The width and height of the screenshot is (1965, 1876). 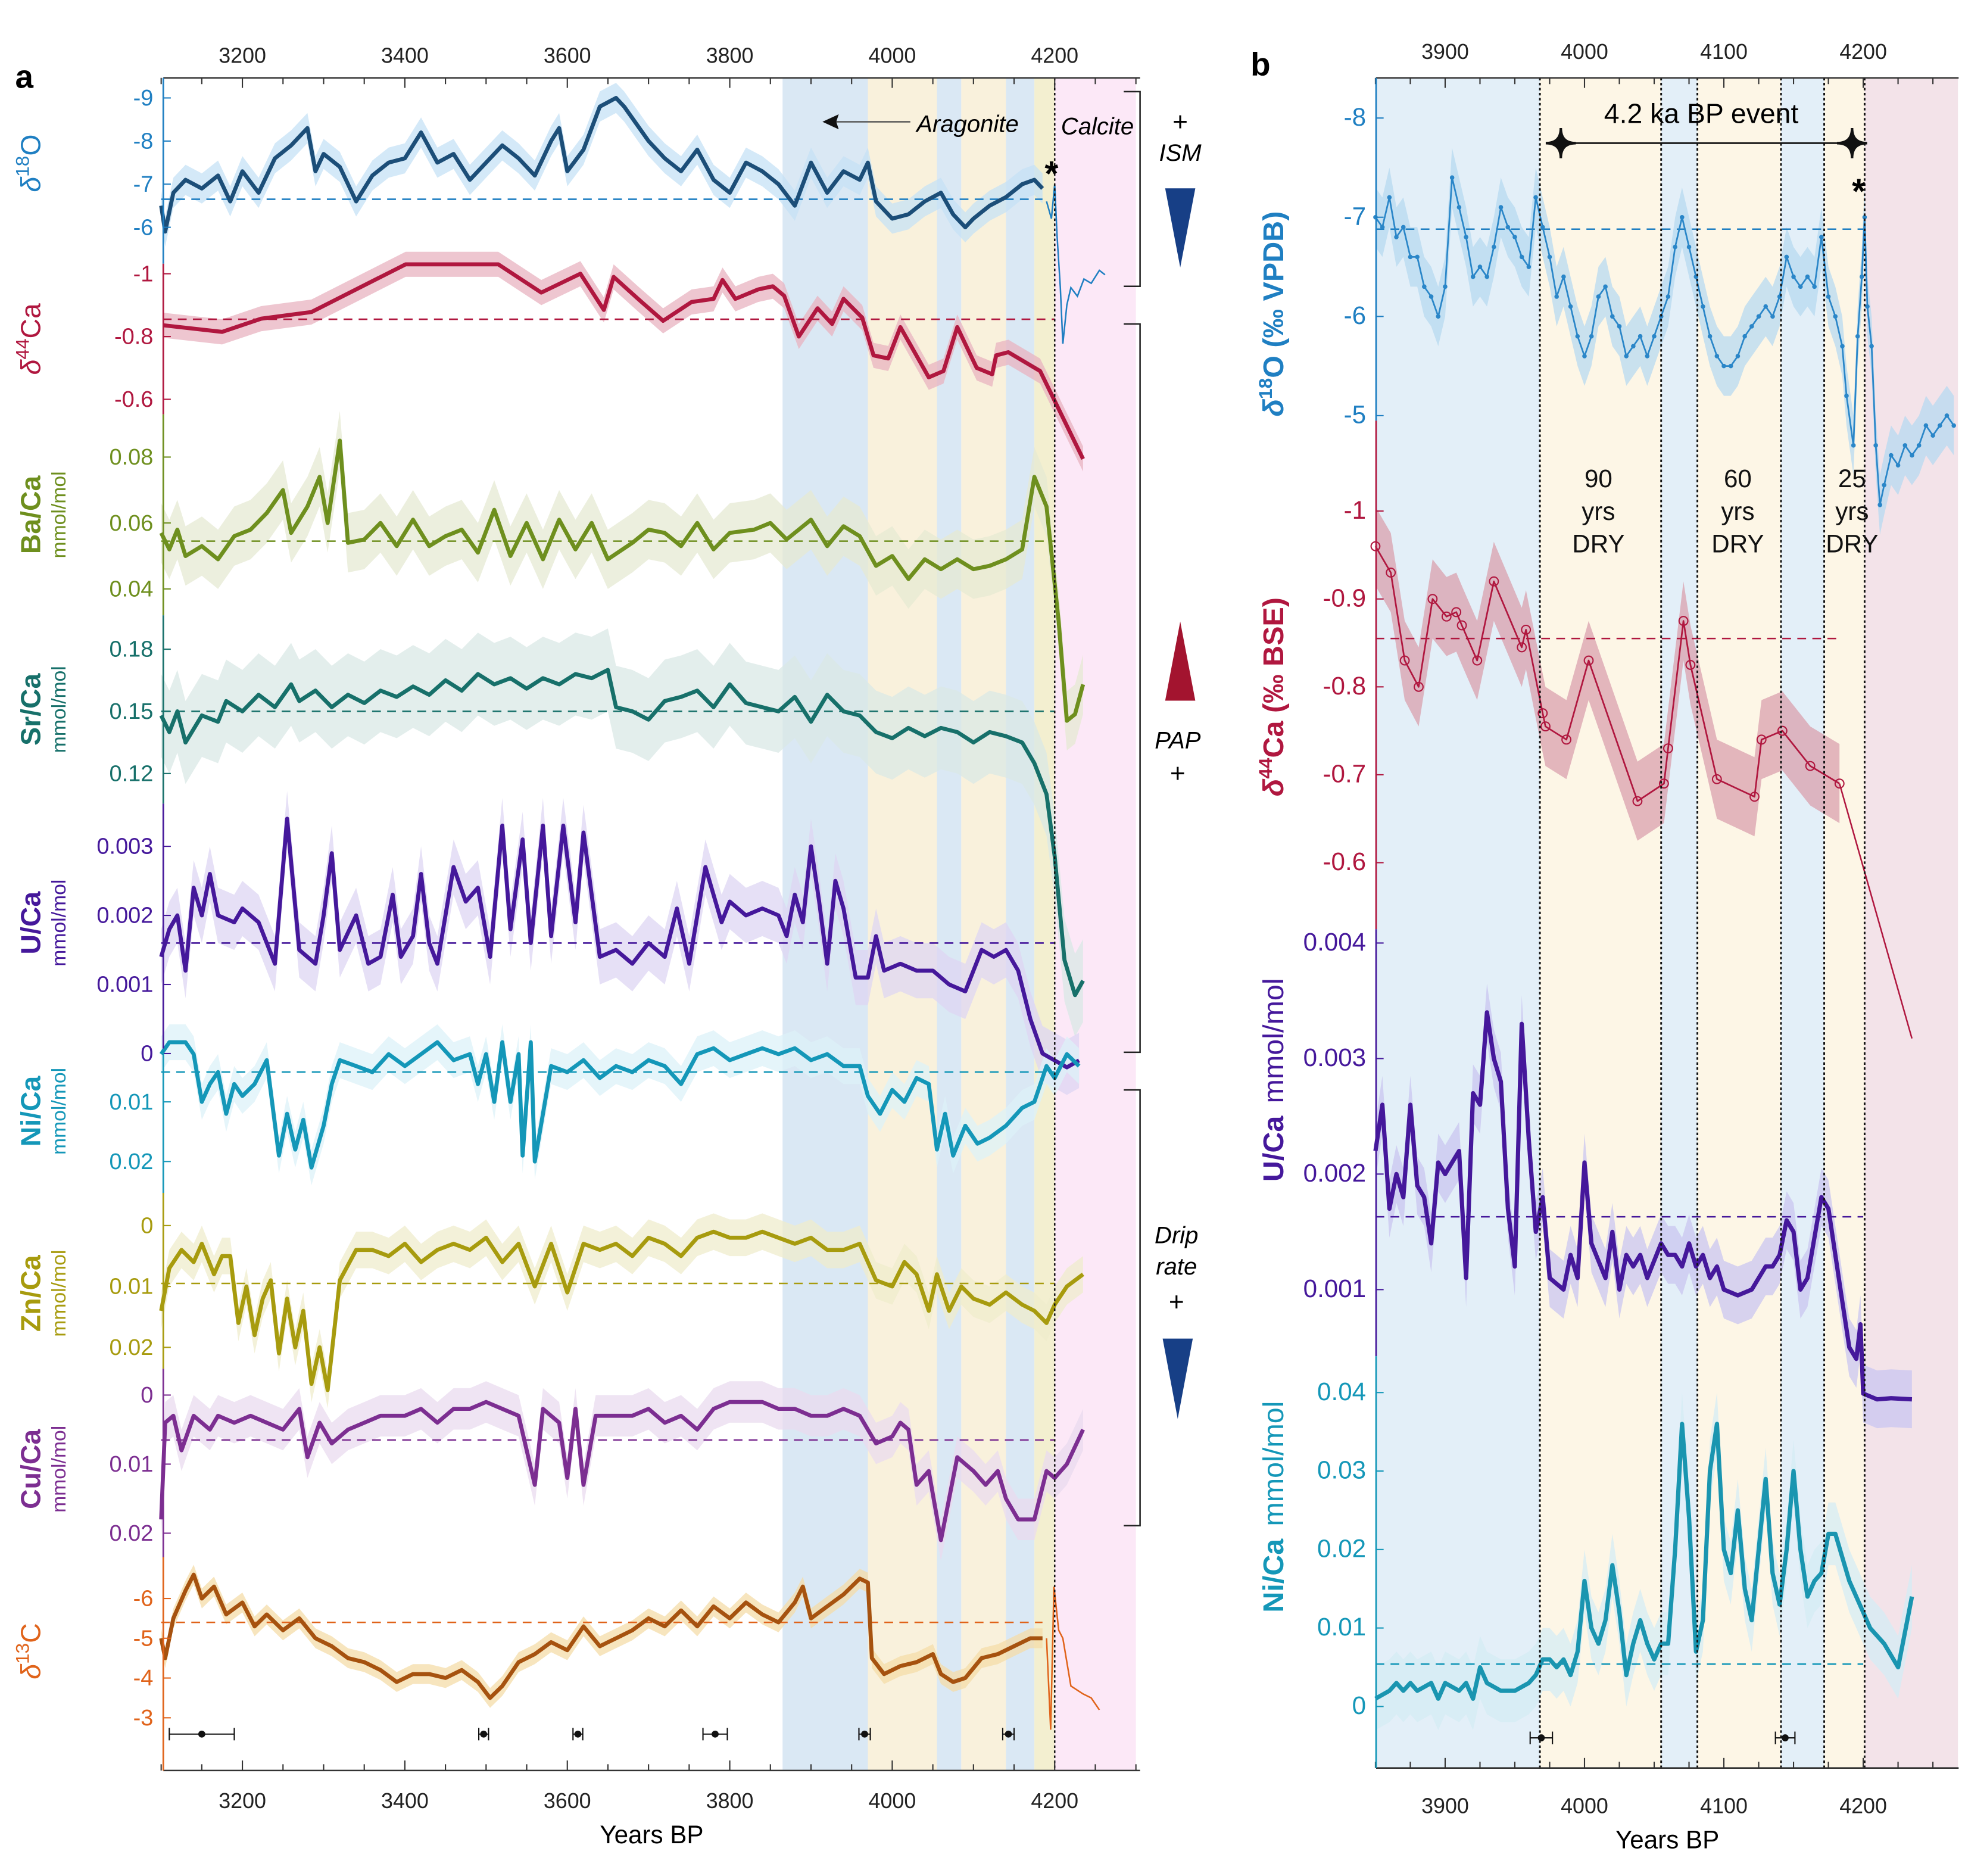 I want to click on UCa-ytick-label: 0.003, so click(x=124, y=846).